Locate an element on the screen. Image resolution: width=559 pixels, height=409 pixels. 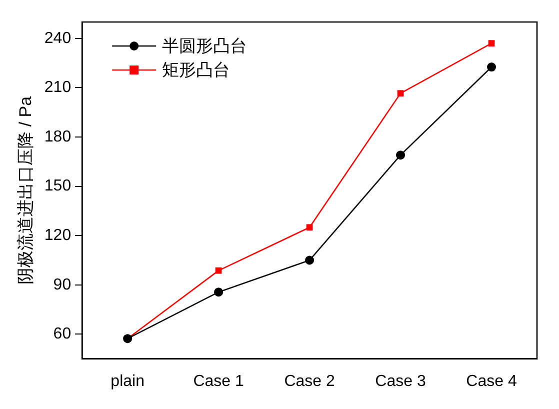
y-tick-label: 60 is located at coordinates (62, 334).